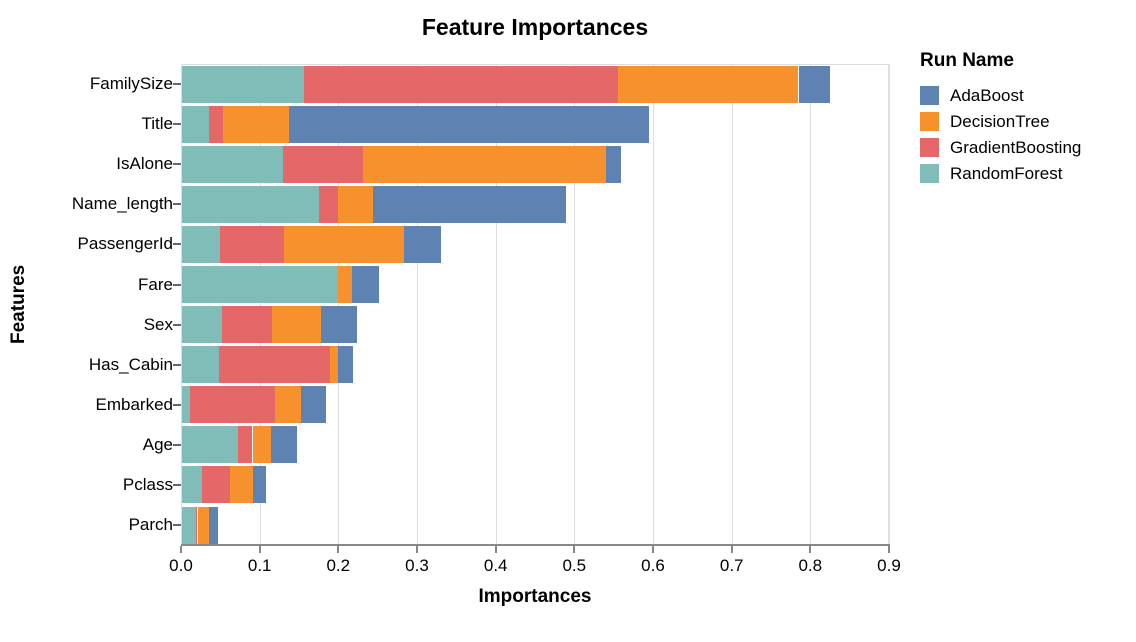 The height and width of the screenshot is (642, 1136). I want to click on x-tick-label: 0.9, so click(889, 565).